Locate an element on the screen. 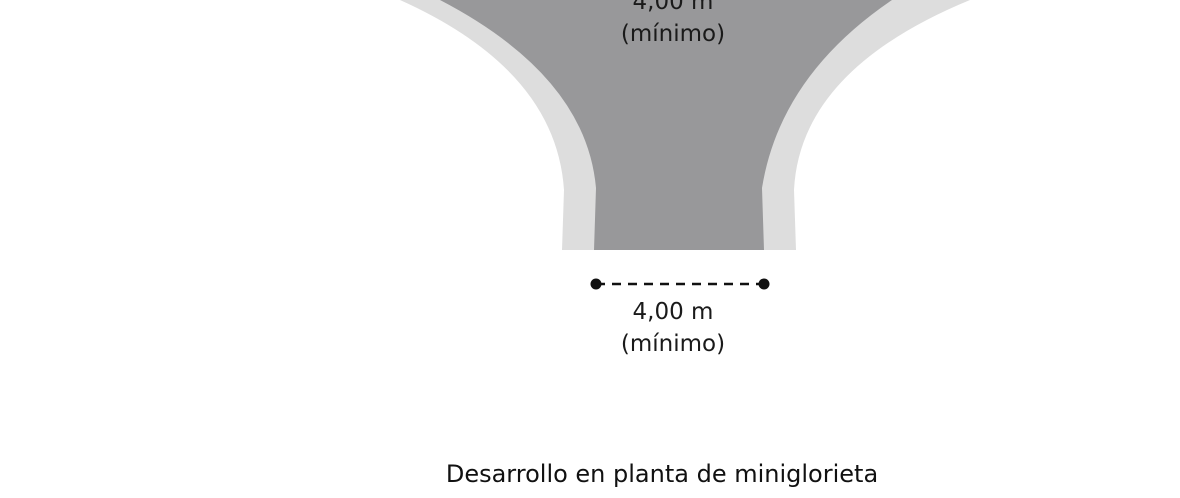 Image resolution: width=1180 pixels, height=498 pixels. bottom-dimension-qualifier: (mínimo) is located at coordinates (673, 344).